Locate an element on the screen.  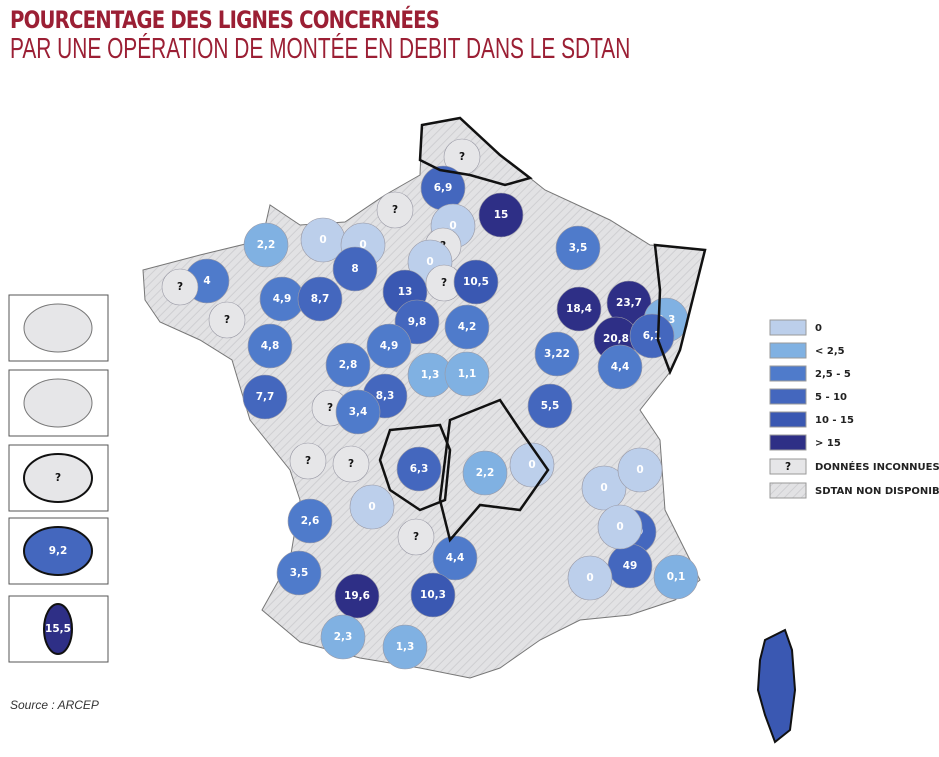
department-value-label: 2,3 is located at coordinates (343, 637).